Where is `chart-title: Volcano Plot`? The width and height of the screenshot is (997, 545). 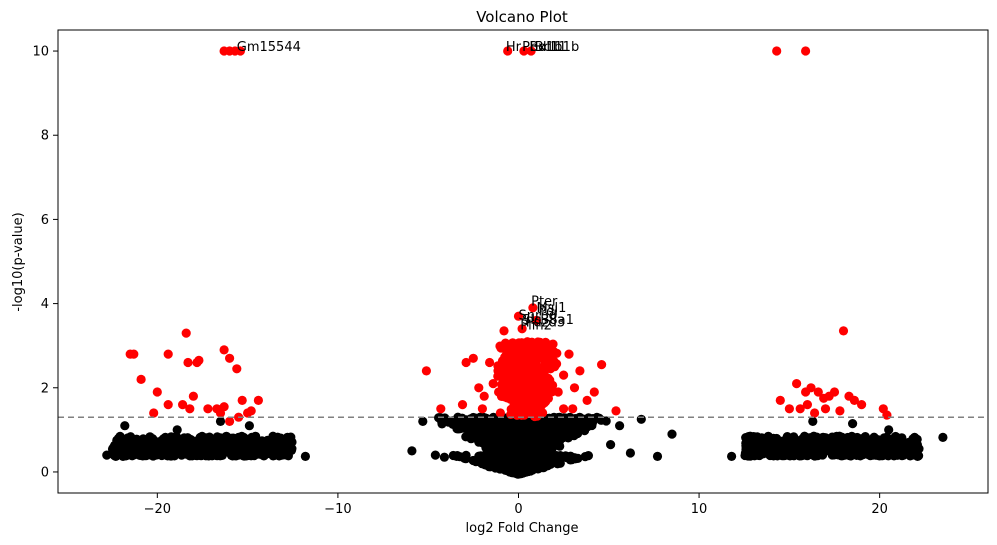 chart-title: Volcano Plot is located at coordinates (522, 17).